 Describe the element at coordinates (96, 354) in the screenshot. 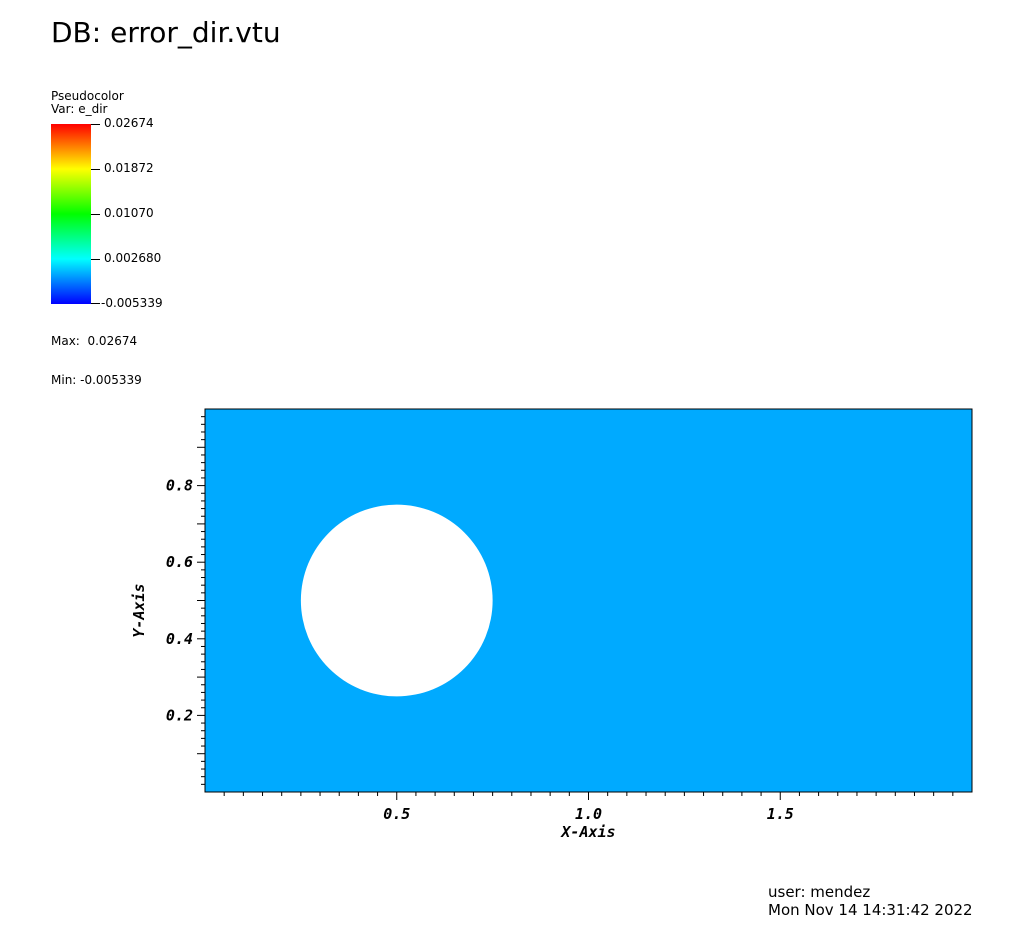

I see `legend-minmax: Max: 0.02674 Min: -0.005339` at that location.